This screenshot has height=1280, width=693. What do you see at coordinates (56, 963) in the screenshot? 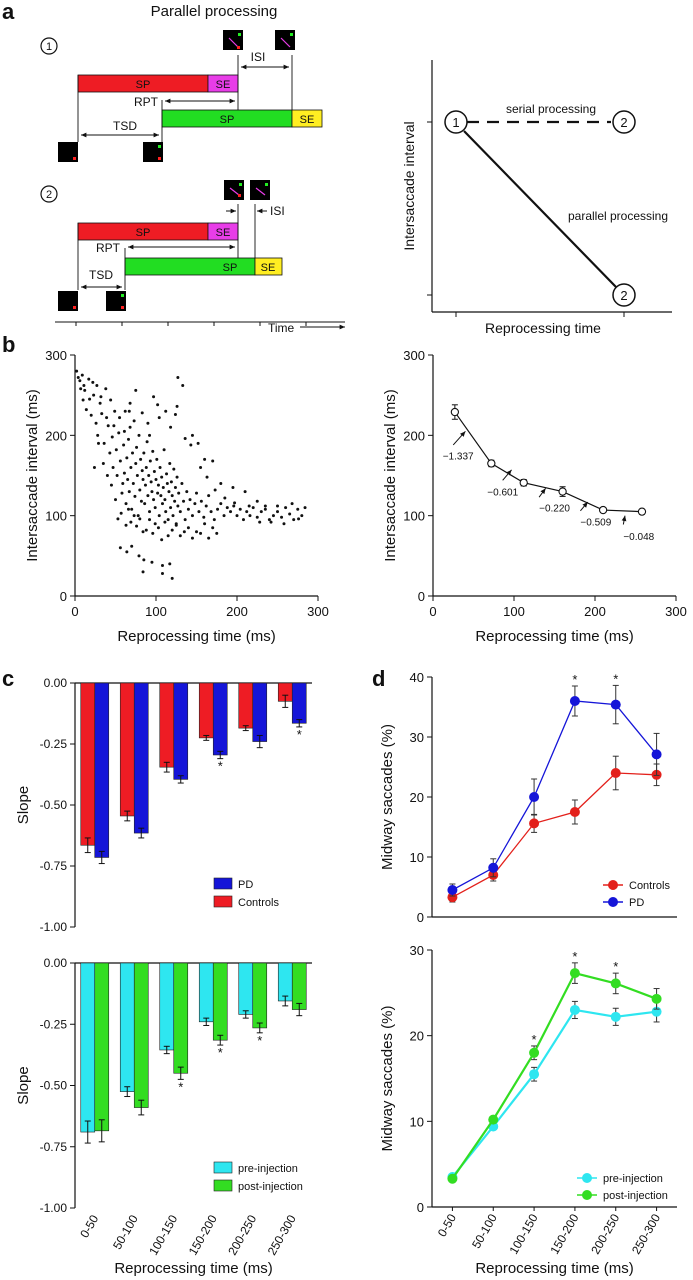
I see `y-tick-label: 0.00` at bounding box center [56, 963].